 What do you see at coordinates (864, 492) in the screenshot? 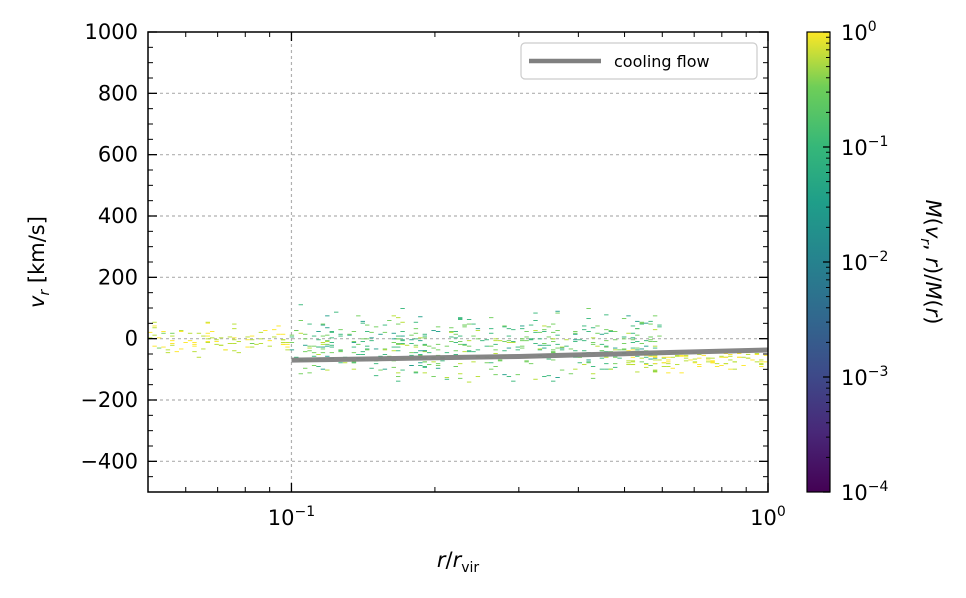
I see `colorbar-tick-label: 10⁻⁴` at bounding box center [864, 492].